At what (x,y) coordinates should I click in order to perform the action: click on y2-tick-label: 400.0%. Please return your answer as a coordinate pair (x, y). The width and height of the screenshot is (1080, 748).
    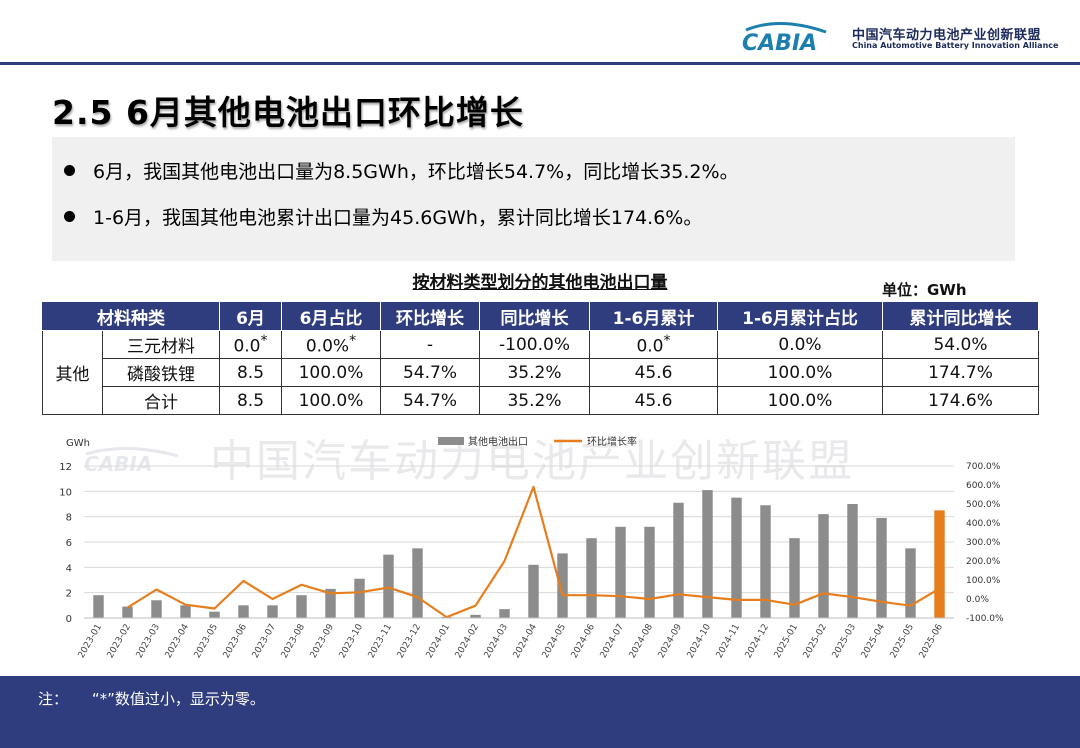
    Looking at the image, I should click on (983, 524).